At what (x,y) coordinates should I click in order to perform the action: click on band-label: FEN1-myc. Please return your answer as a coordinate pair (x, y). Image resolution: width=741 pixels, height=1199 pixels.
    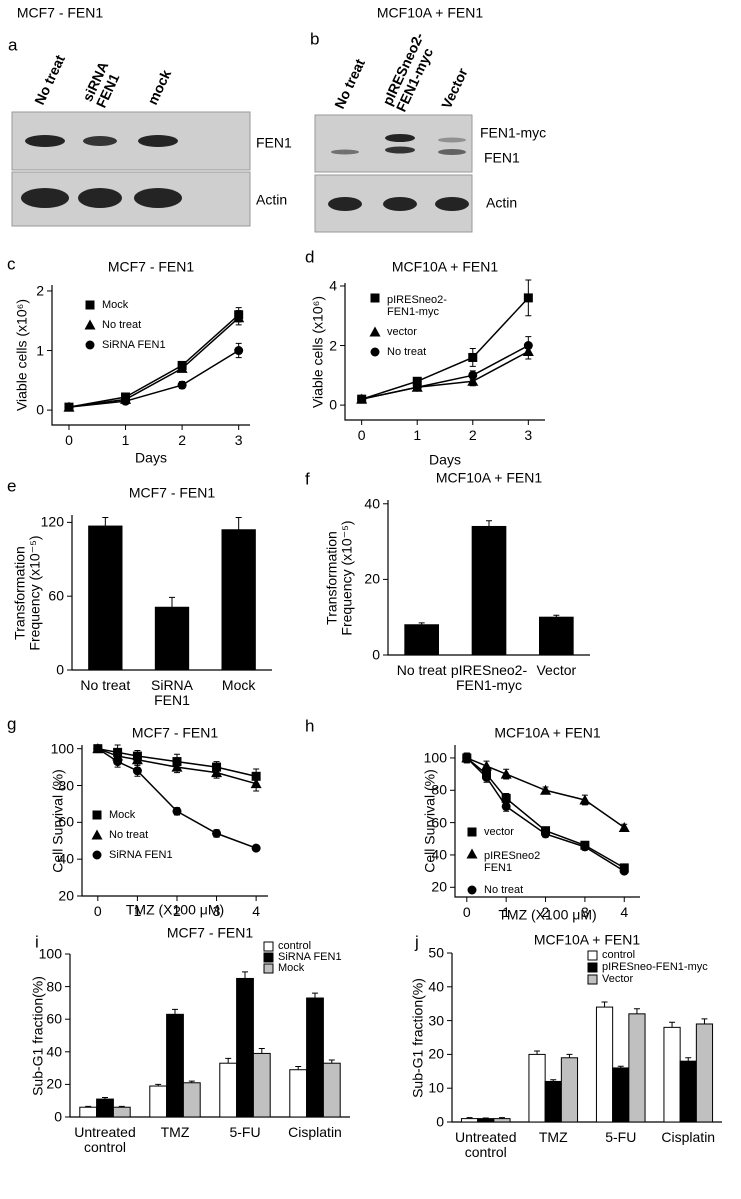
    Looking at the image, I should click on (513, 132).